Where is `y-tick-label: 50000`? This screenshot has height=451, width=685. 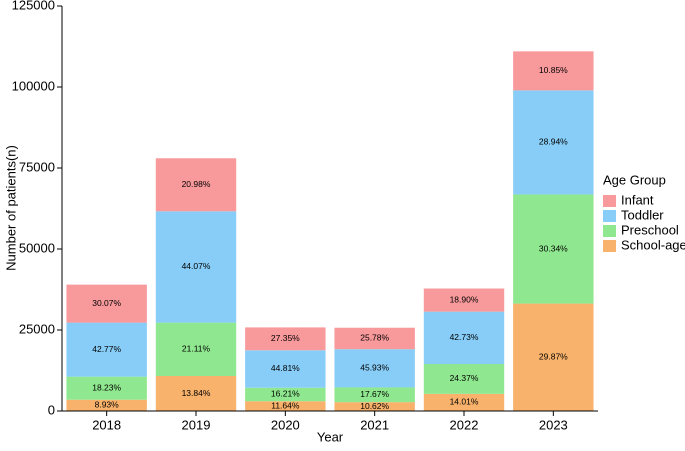
y-tick-label: 50000 is located at coordinates (37, 247).